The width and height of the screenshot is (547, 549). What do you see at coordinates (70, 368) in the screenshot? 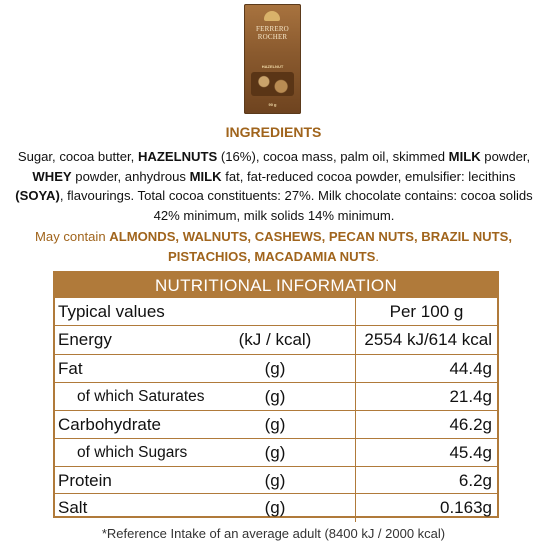
I see `nutrient-name: Fat` at bounding box center [70, 368].